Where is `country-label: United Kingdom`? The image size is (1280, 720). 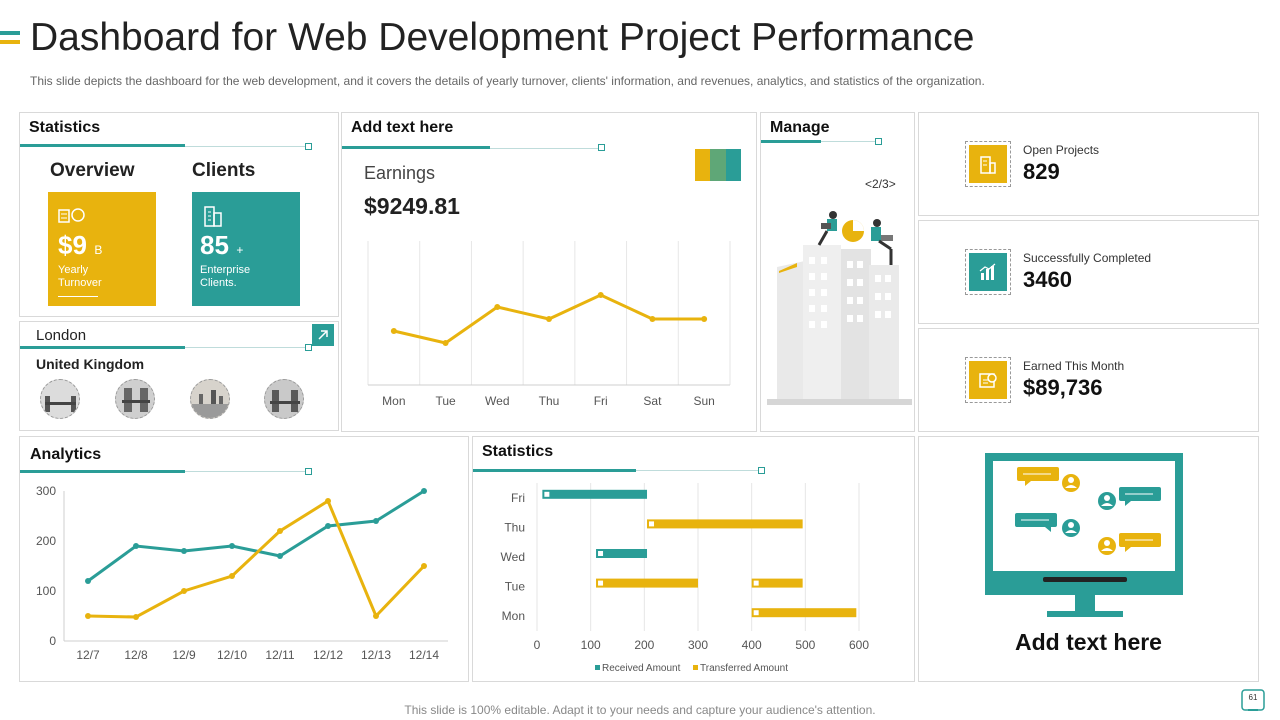 country-label: United Kingdom is located at coordinates (90, 364).